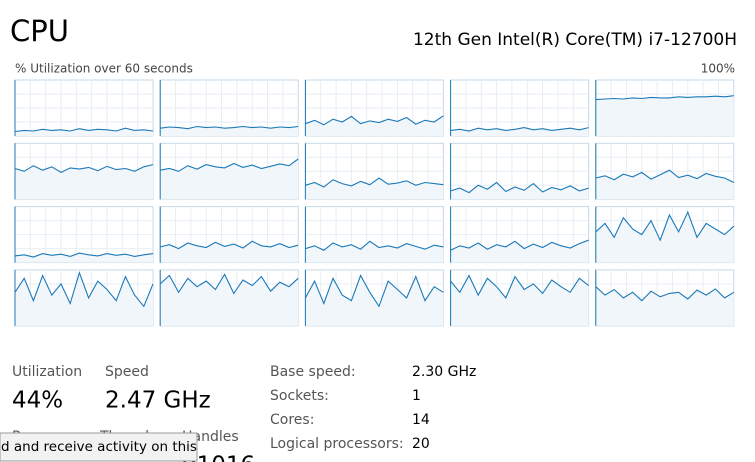  Describe the element at coordinates (421, 444) in the screenshot. I see `detail-value: 20` at that location.